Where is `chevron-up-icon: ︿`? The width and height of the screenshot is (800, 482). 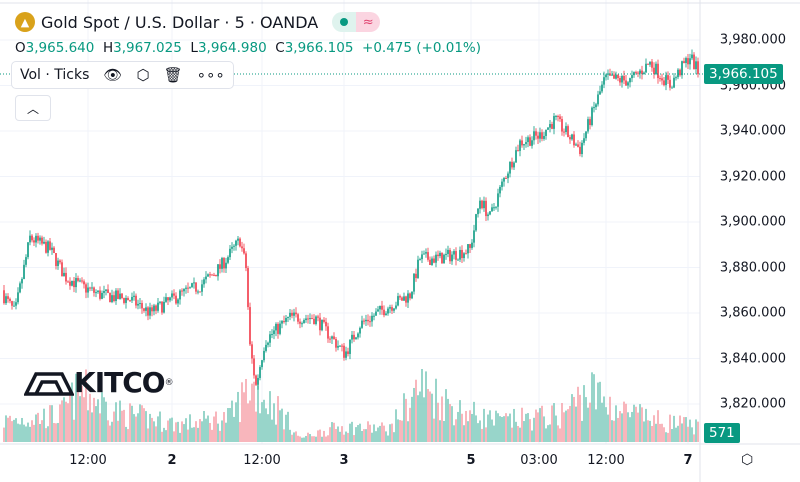 chevron-up-icon: ︿ is located at coordinates (33, 108).